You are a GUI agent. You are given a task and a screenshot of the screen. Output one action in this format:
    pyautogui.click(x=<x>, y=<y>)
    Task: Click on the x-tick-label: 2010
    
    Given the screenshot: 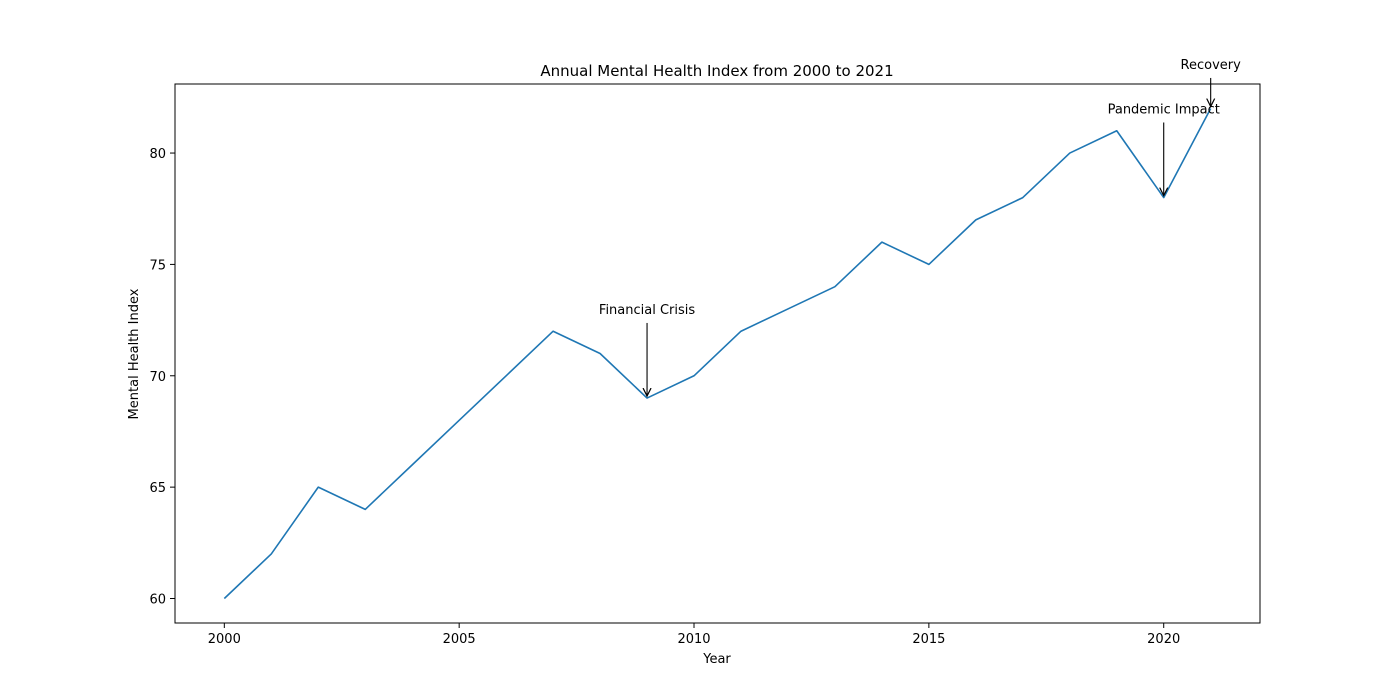 What is the action you would take?
    pyautogui.click(x=693, y=639)
    